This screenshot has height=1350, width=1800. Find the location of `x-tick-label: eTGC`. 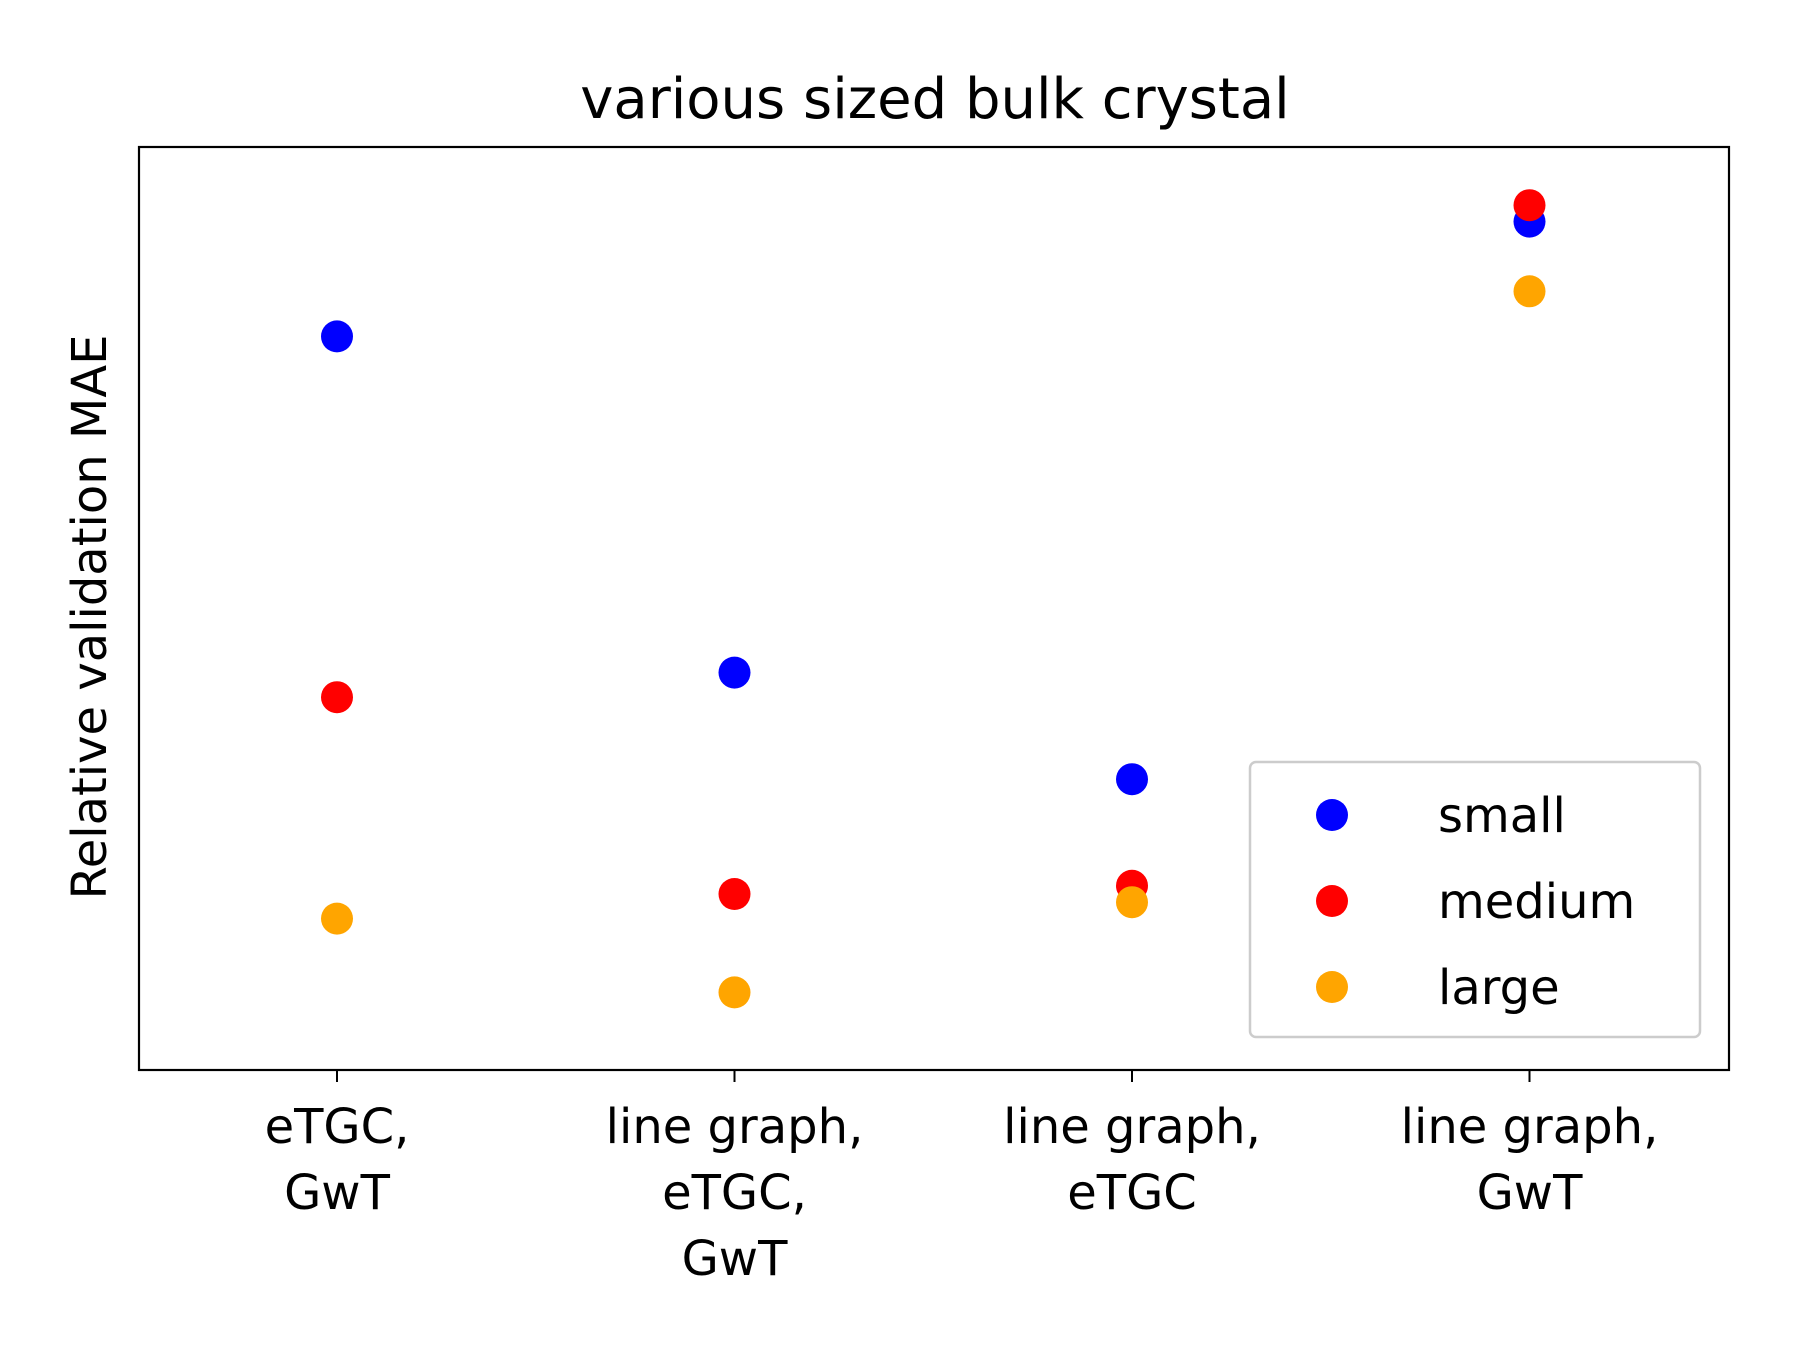

x-tick-label: eTGC is located at coordinates (1132, 1193).